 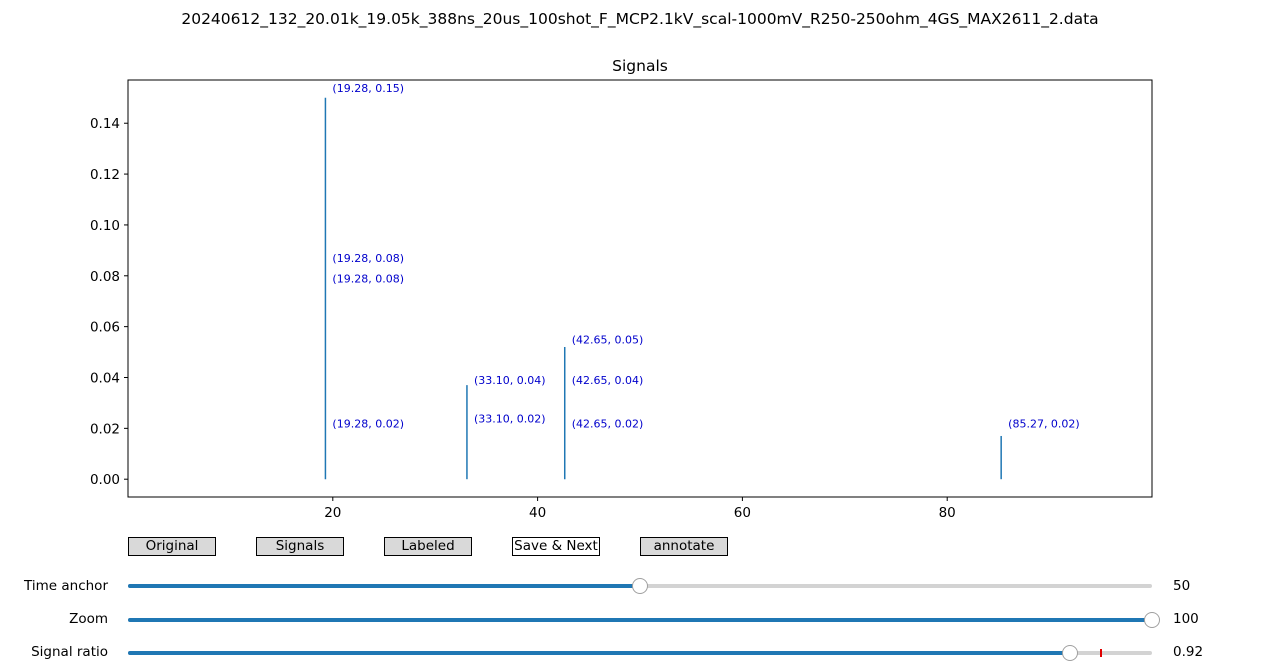 I want to click on time-anchor-handle, so click(x=640, y=586).